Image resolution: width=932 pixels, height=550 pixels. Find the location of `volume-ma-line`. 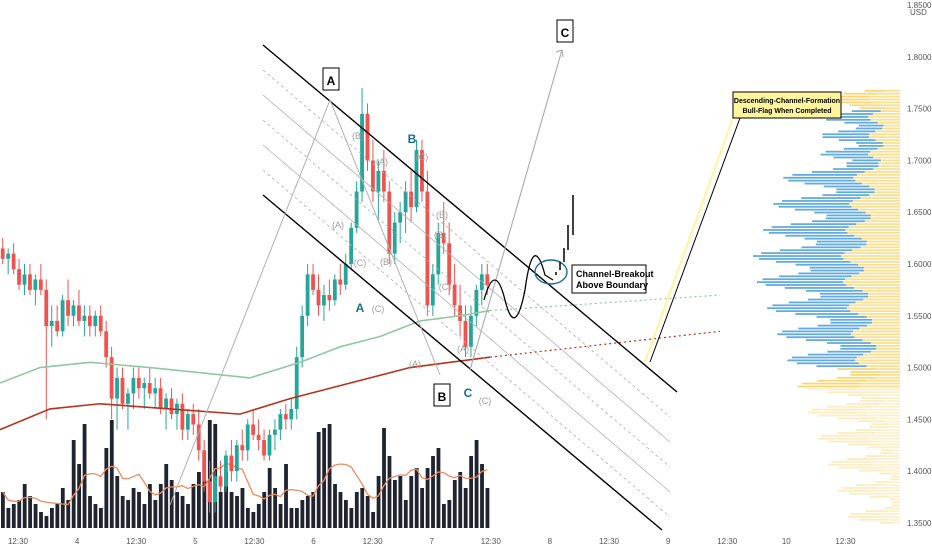

volume-ma-line is located at coordinates (245, 484).